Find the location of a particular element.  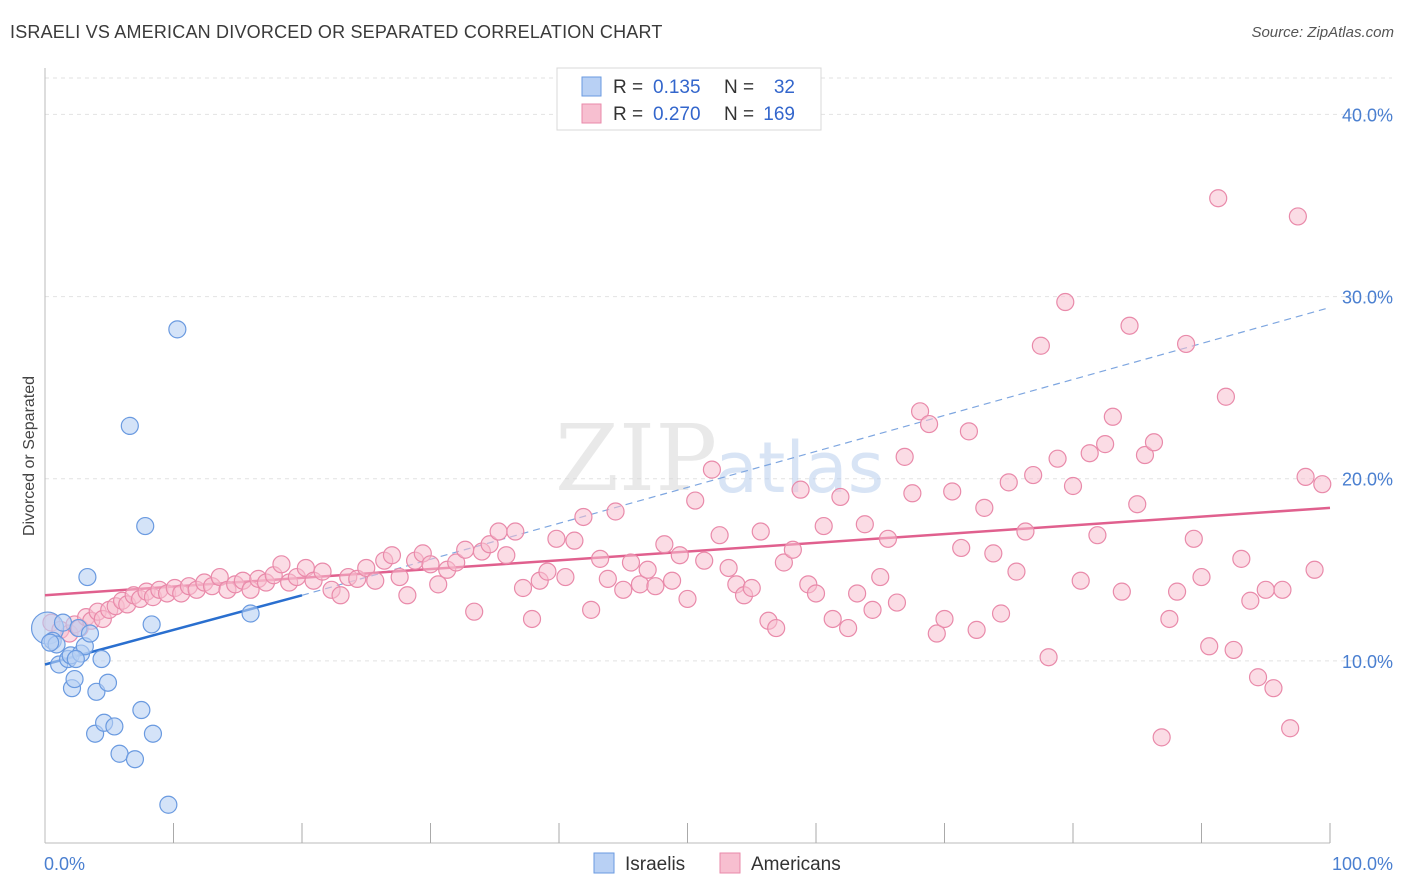

legend-n-value: 32 is located at coordinates (784, 87).